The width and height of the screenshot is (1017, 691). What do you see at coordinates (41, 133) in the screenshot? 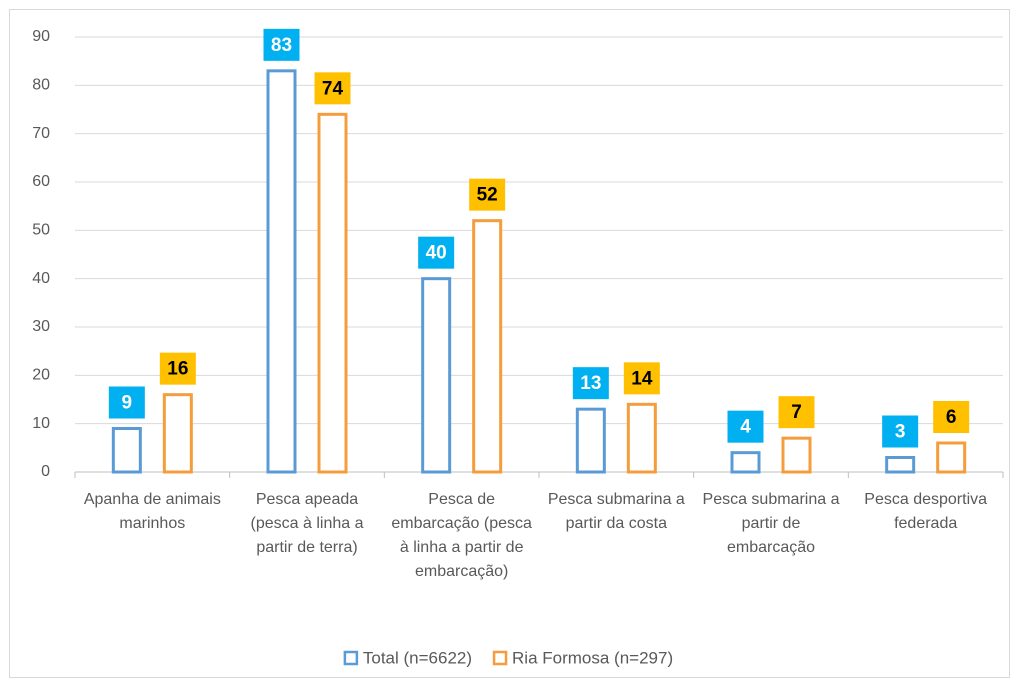
I see `y-tick-label: 70` at bounding box center [41, 133].